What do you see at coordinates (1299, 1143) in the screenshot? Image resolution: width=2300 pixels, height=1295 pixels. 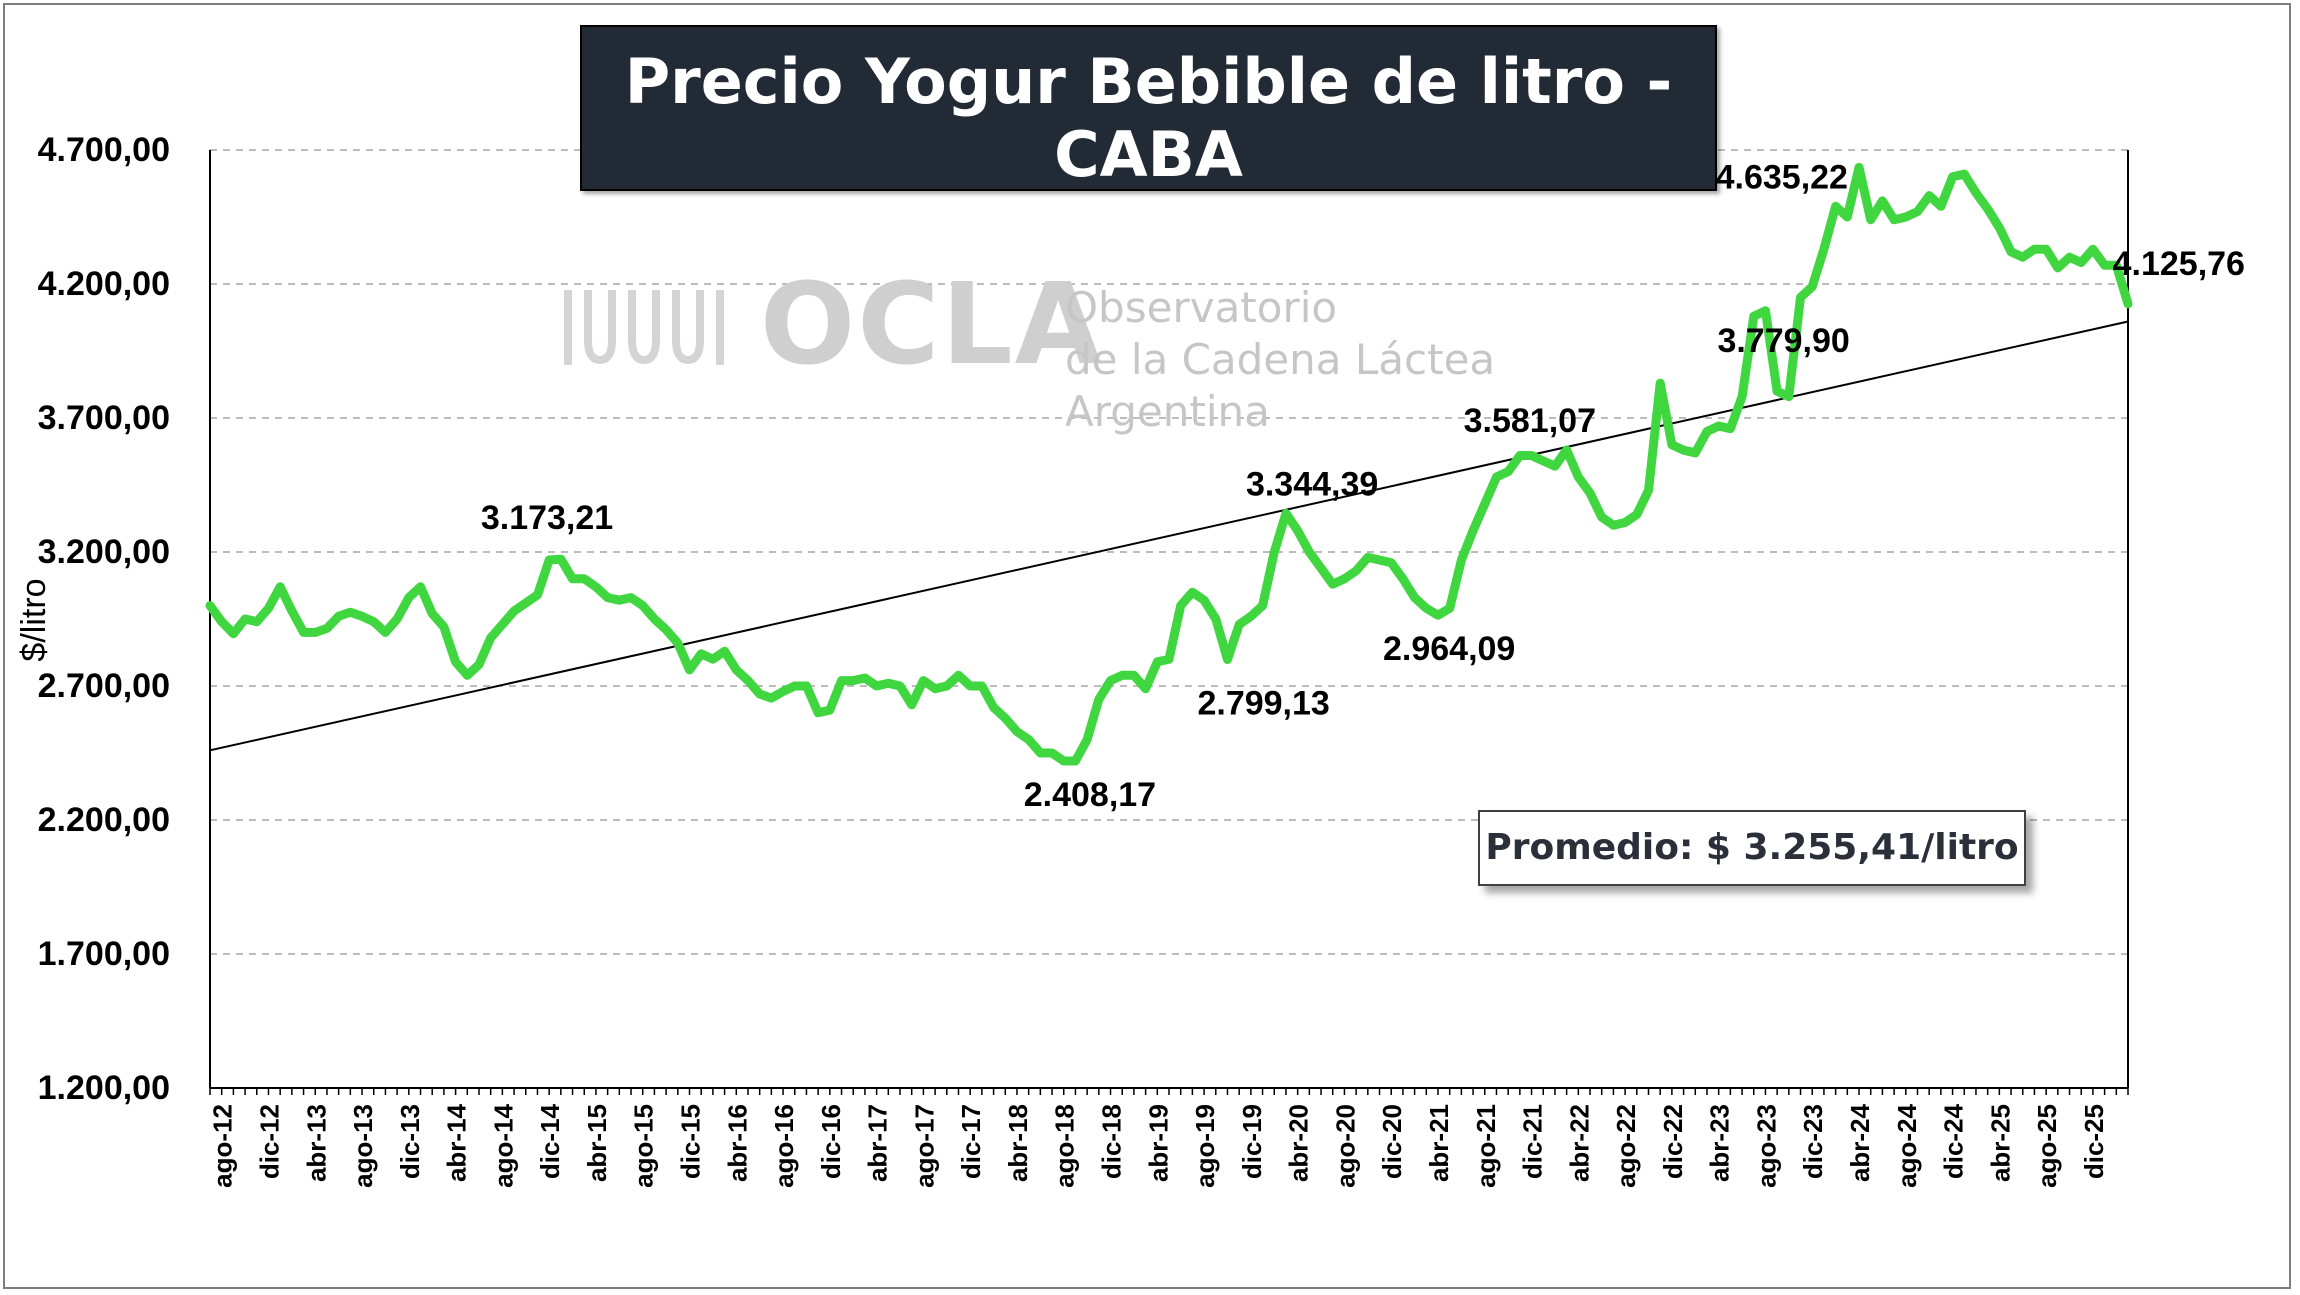 I see `x-tick-label: abr-20` at bounding box center [1299, 1143].